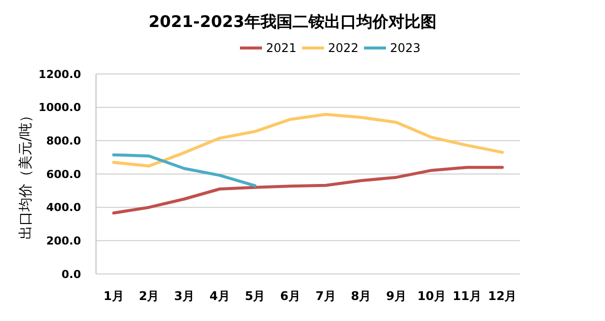 Image resolution: width=605 pixels, height=321 pixels. What do you see at coordinates (184, 296) in the screenshot?
I see `x-tick-label: 3月` at bounding box center [184, 296].